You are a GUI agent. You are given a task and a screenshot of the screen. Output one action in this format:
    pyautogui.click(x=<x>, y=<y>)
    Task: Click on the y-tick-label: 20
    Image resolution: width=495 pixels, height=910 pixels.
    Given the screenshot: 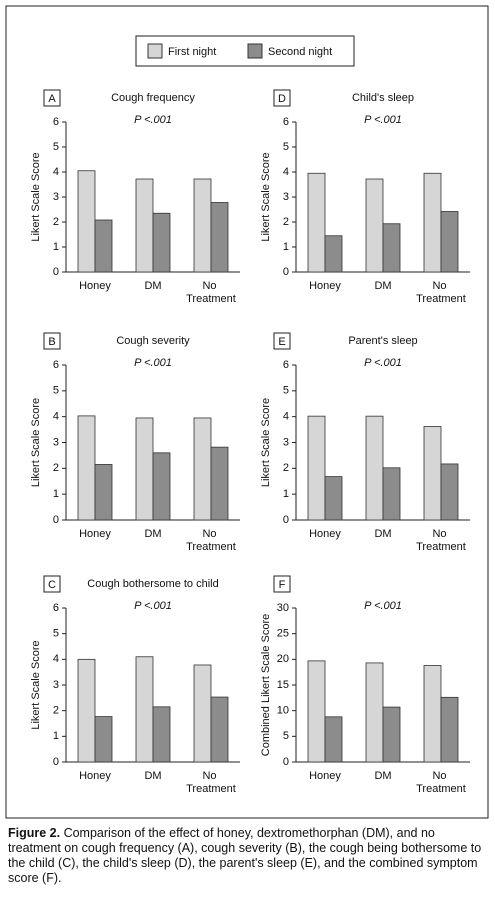 What is the action you would take?
    pyautogui.click(x=283, y=659)
    